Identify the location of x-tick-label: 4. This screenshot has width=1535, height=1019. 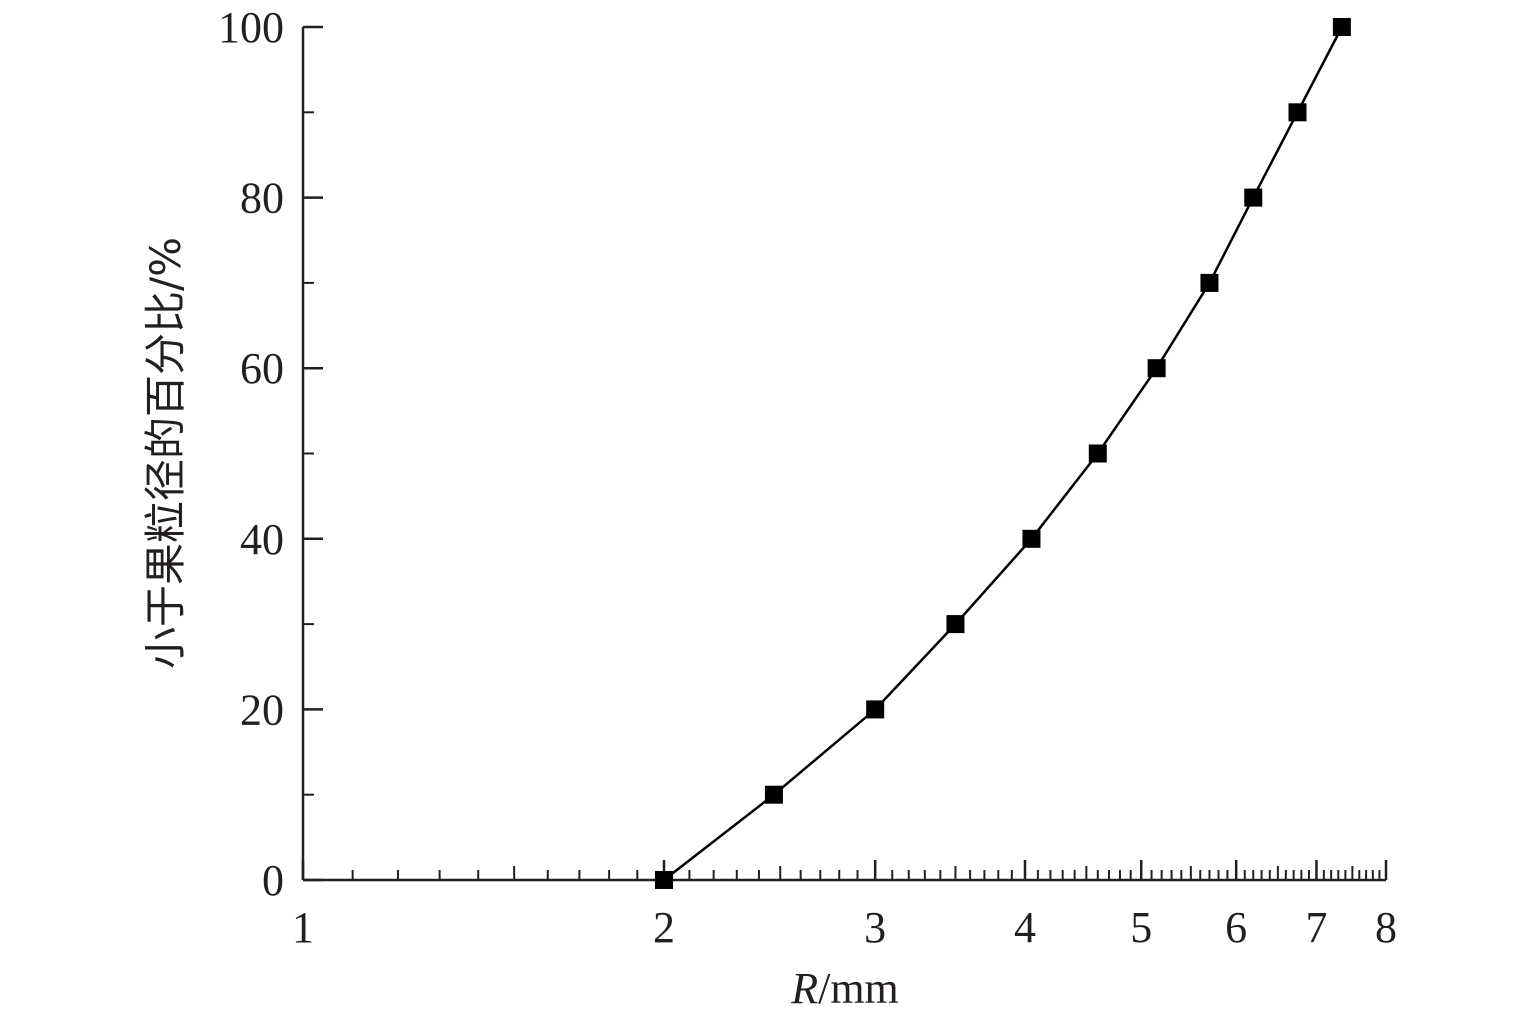
(1025, 927).